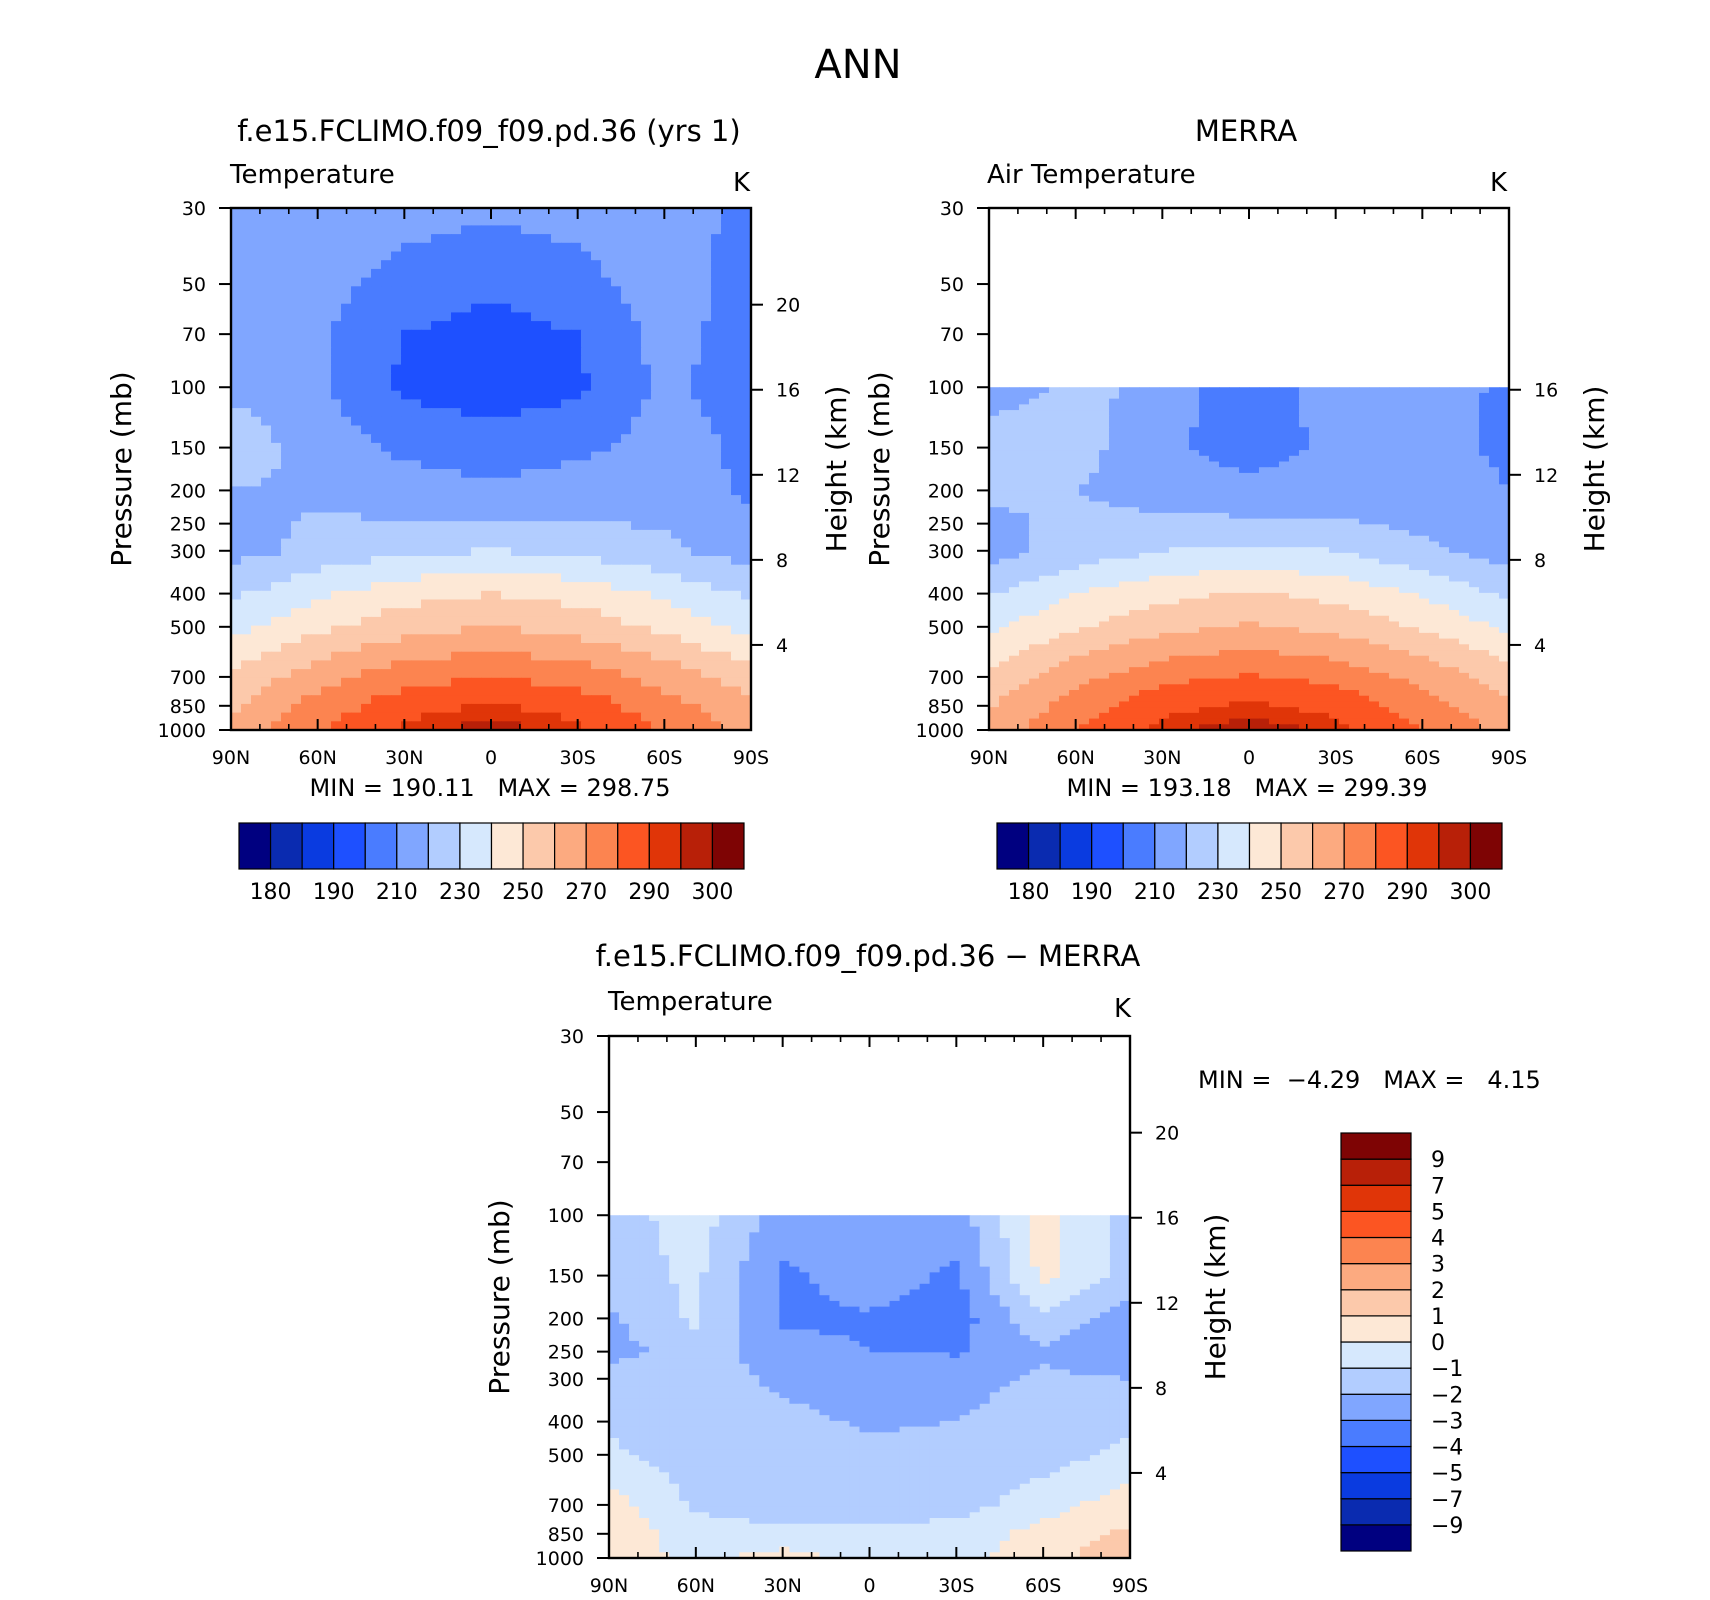  I want to click on y-right-tick-label: 16, so click(788, 391).